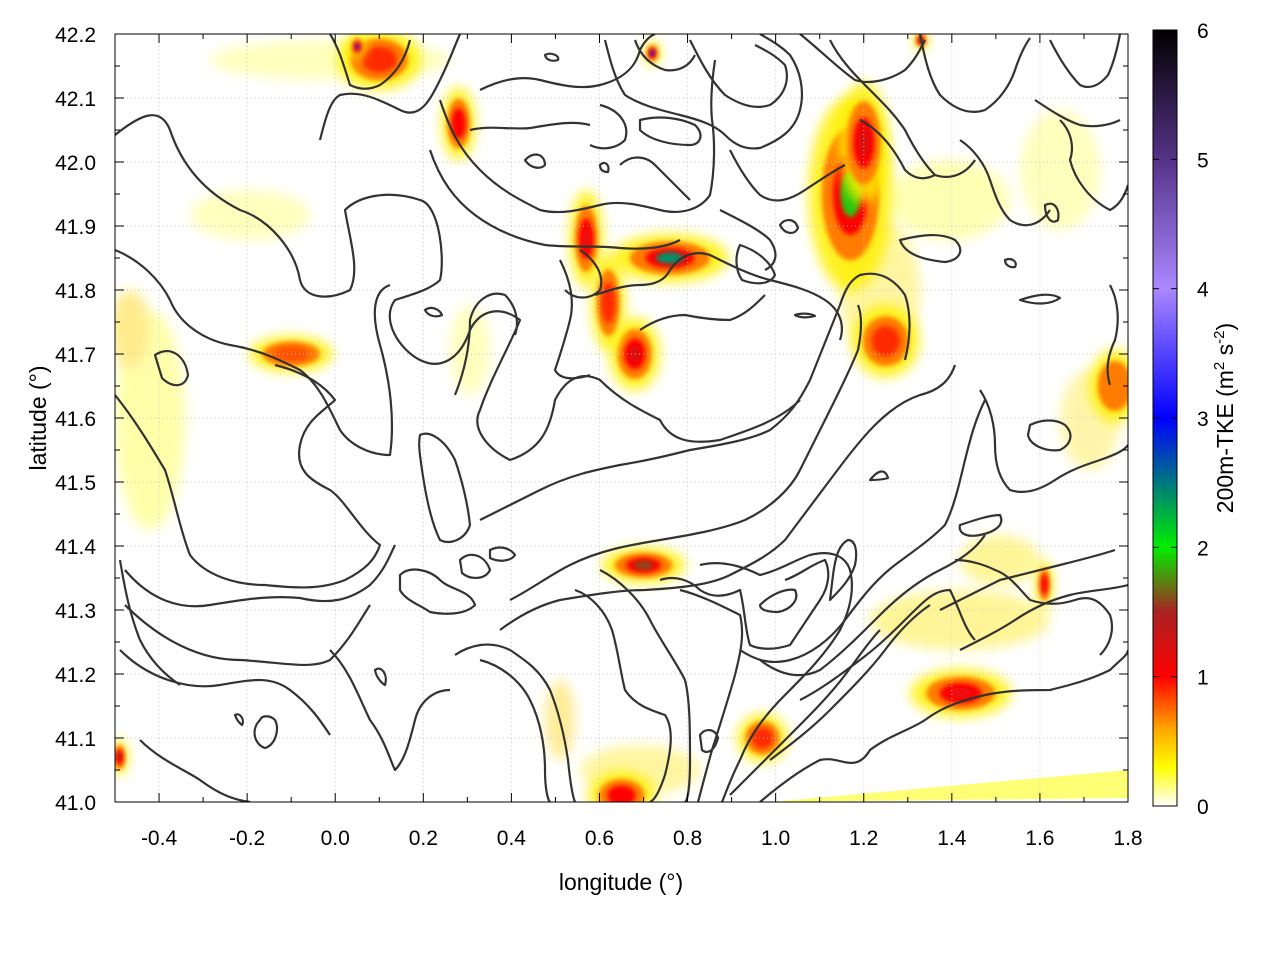 The height and width of the screenshot is (960, 1280). What do you see at coordinates (1203, 678) in the screenshot?
I see `colorbar-tick-label: 1` at bounding box center [1203, 678].